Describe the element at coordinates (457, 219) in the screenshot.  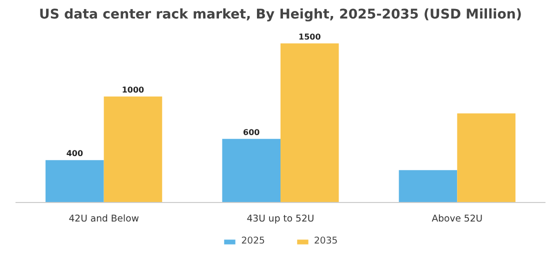
I see `x-tick-label: Above 52U` at that location.